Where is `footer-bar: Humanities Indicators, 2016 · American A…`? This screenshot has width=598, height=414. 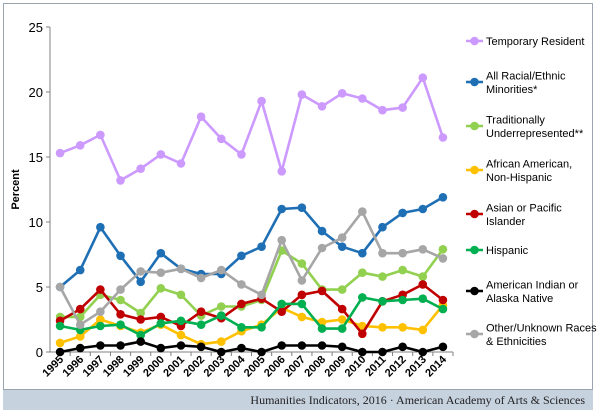
footer-bar: Humanities Indicators, 2016 · American A… is located at coordinates (298, 400).